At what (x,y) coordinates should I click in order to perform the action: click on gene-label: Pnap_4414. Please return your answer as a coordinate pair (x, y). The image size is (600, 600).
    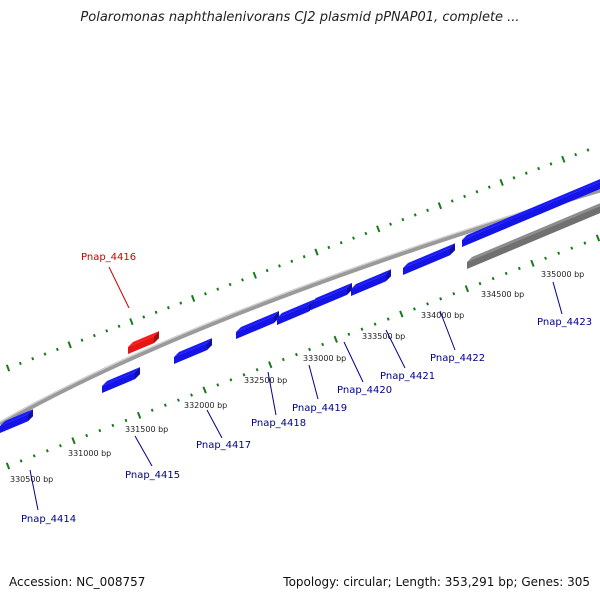
    Looking at the image, I should click on (48, 519).